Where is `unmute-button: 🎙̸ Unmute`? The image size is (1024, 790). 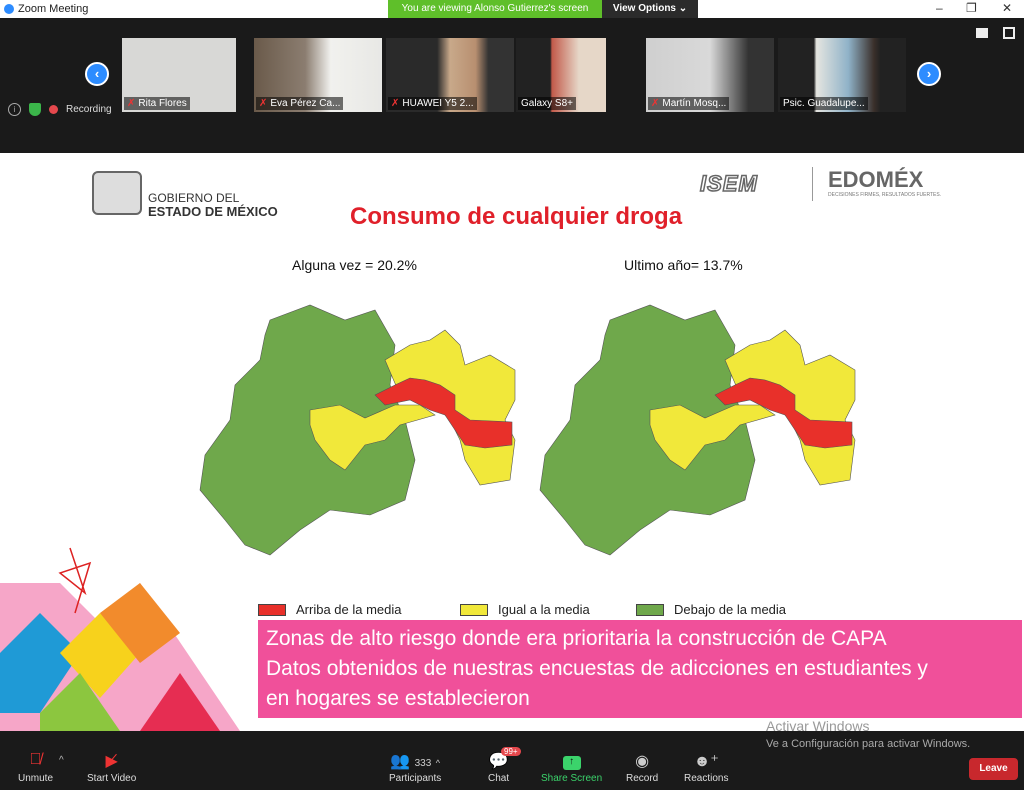
unmute-button: 🎙̸ Unmute is located at coordinates (36, 767).